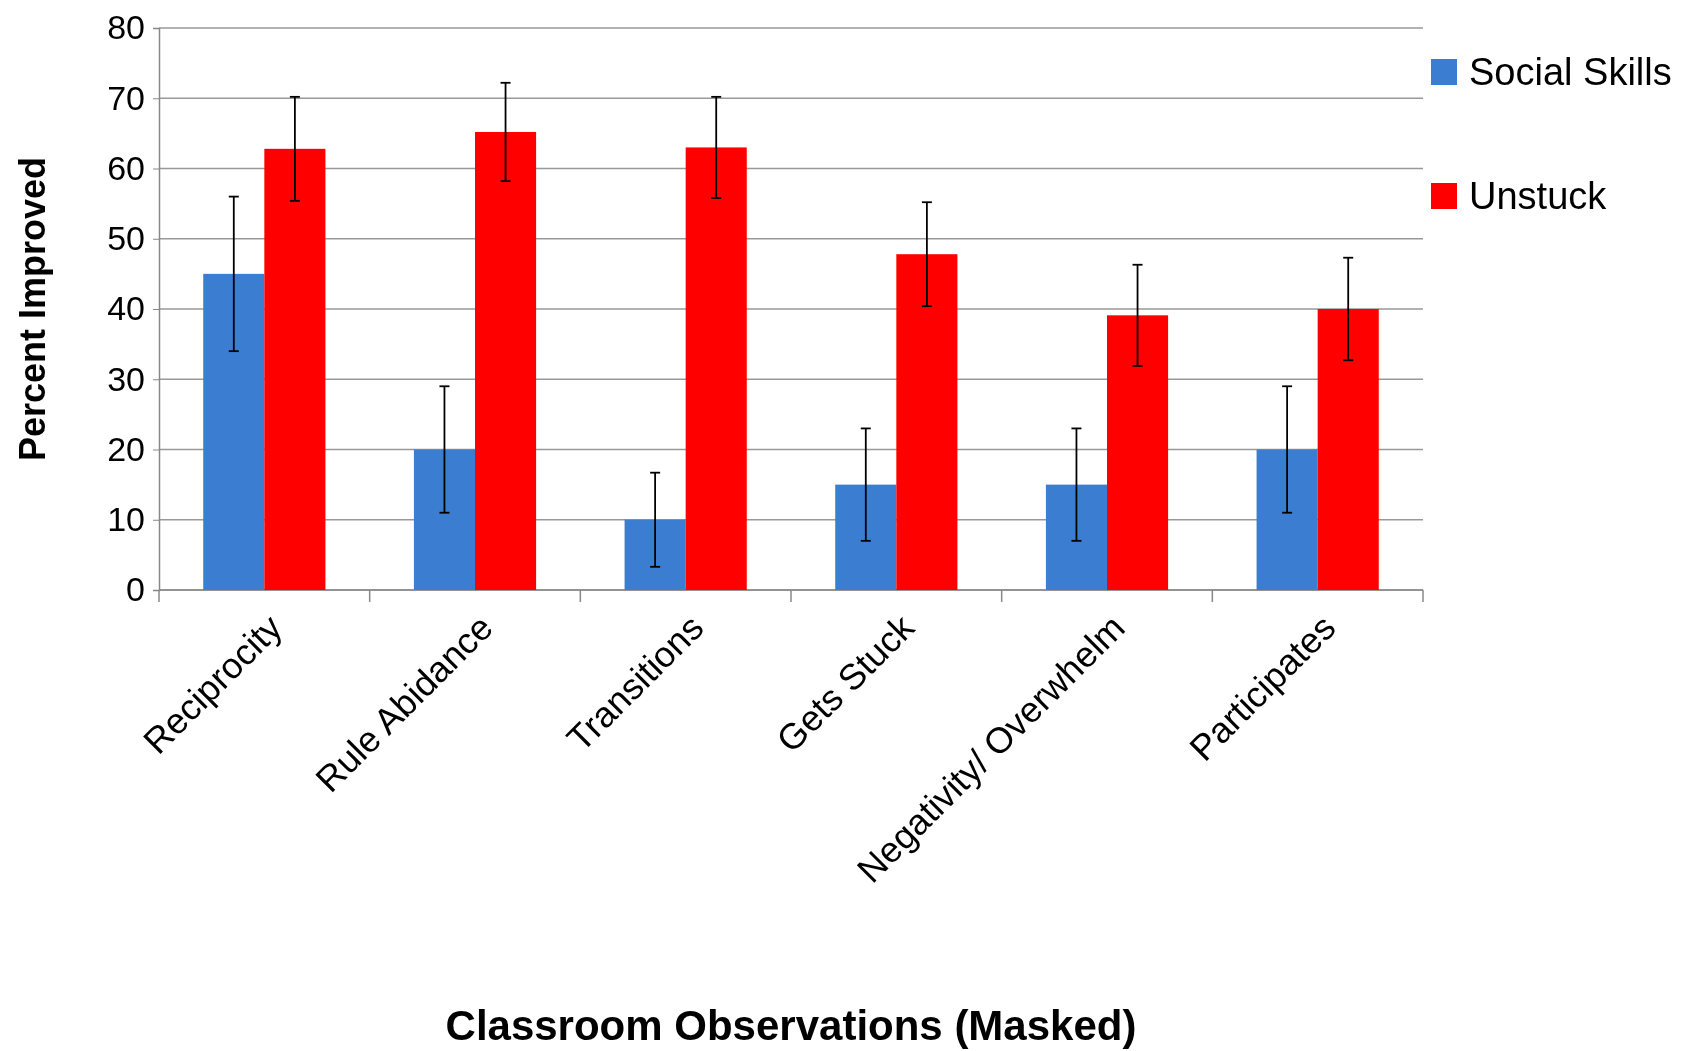  I want to click on y-tick-label: 0, so click(135, 589).